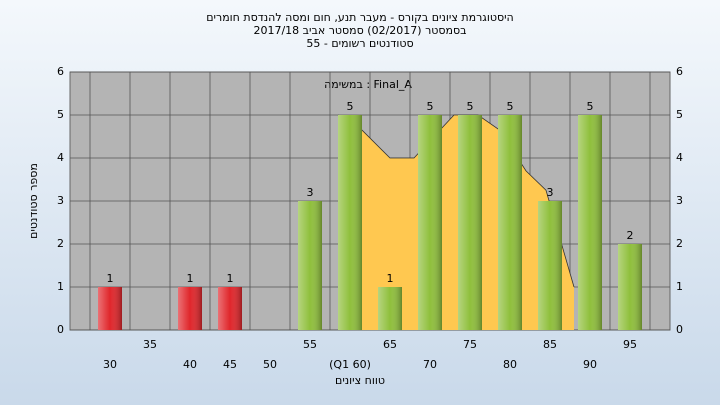 Image resolution: width=720 pixels, height=405 pixels. Describe the element at coordinates (430, 364) in the screenshot. I see `x-tick-label: 70` at that location.